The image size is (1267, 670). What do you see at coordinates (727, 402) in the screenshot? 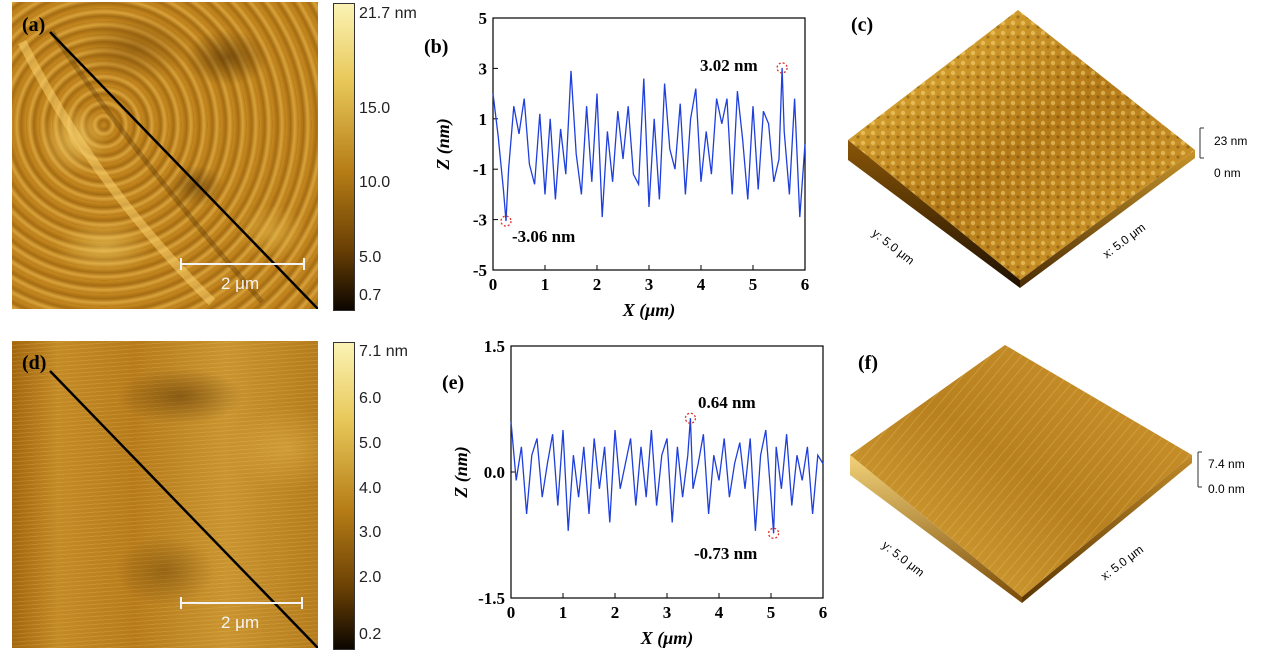
I see `peak-label-e: 0.64 nm` at bounding box center [727, 402].